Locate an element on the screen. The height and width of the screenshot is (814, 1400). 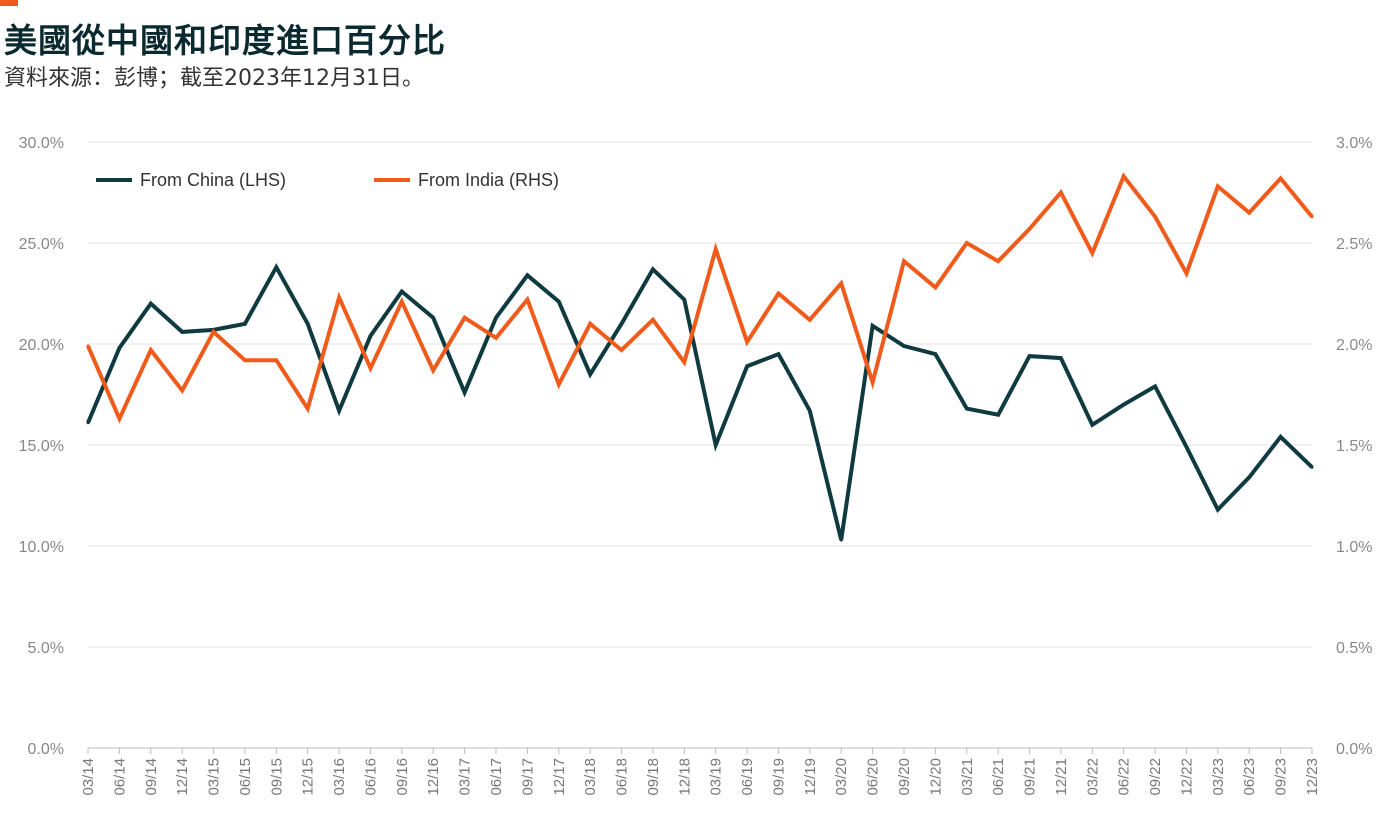
x-tick-label: 06/20 is located at coordinates (873, 777).